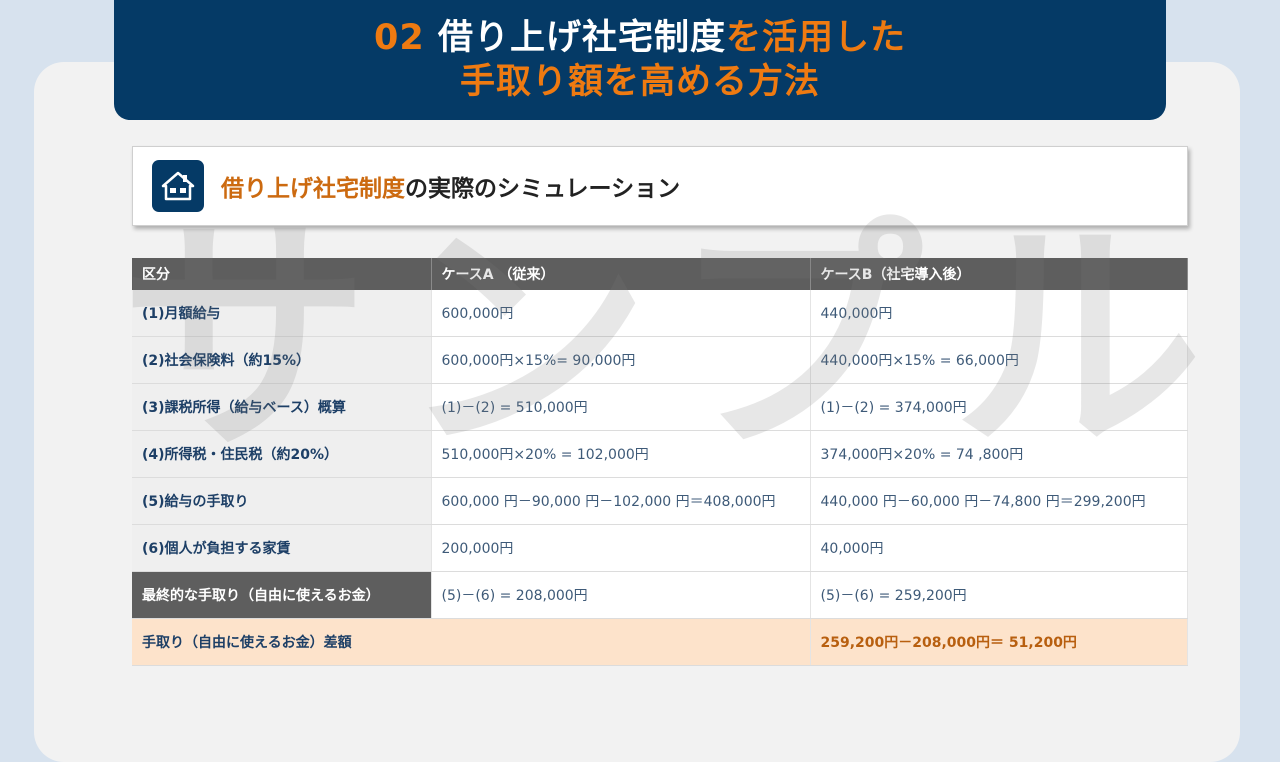 Image resolution: width=1280 pixels, height=762 pixels. Describe the element at coordinates (621, 407) in the screenshot. I see `case-a-value: (1)－(2) = 510,000円` at that location.